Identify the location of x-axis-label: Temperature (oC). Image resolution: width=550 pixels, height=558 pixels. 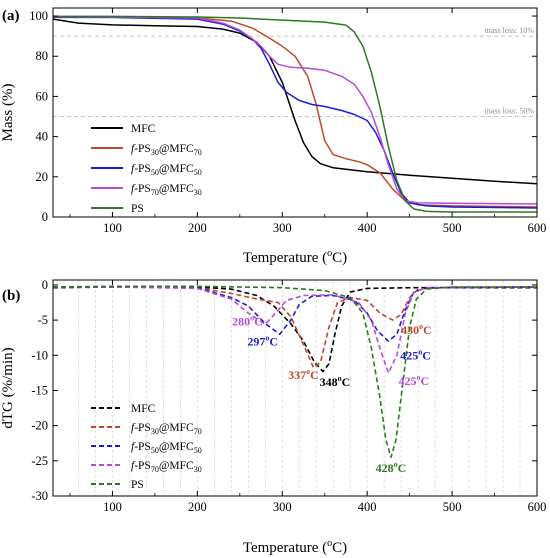
(295, 257).